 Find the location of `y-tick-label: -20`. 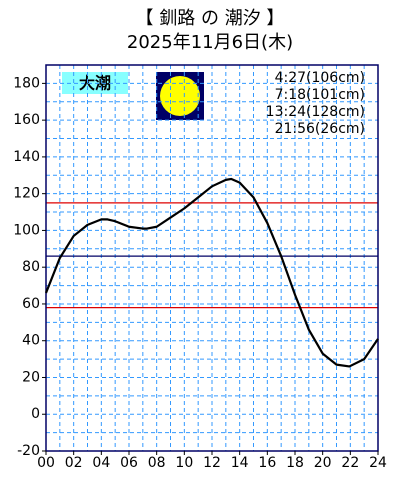

y-tick-label: -20 is located at coordinates (28, 451).